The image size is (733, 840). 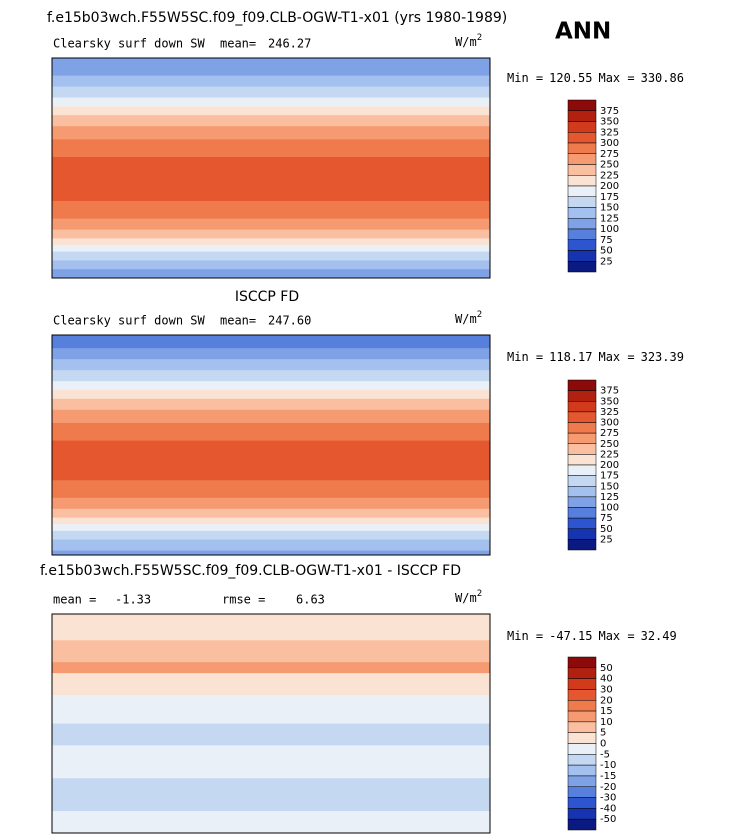 I want to click on colorbar-label: -50, so click(x=608, y=819).